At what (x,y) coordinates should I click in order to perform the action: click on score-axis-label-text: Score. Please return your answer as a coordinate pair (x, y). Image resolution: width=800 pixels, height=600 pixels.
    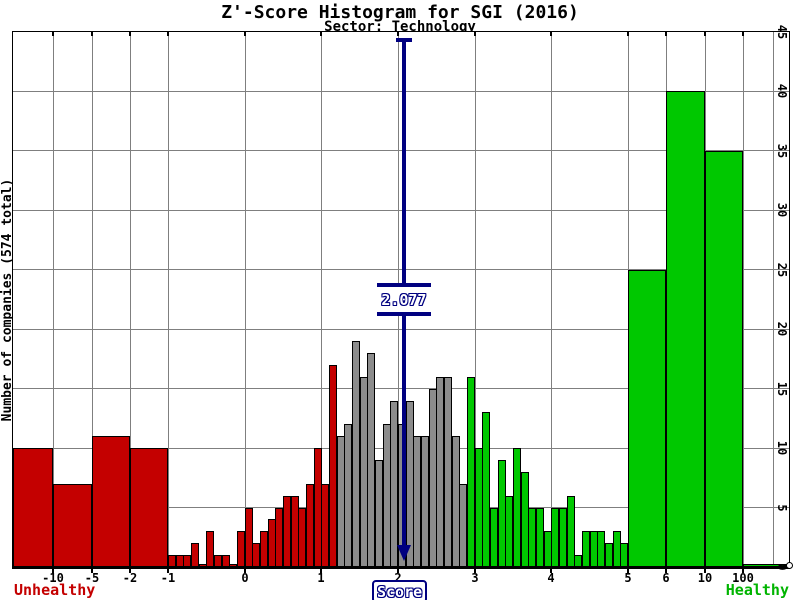
    Looking at the image, I should click on (400, 591).